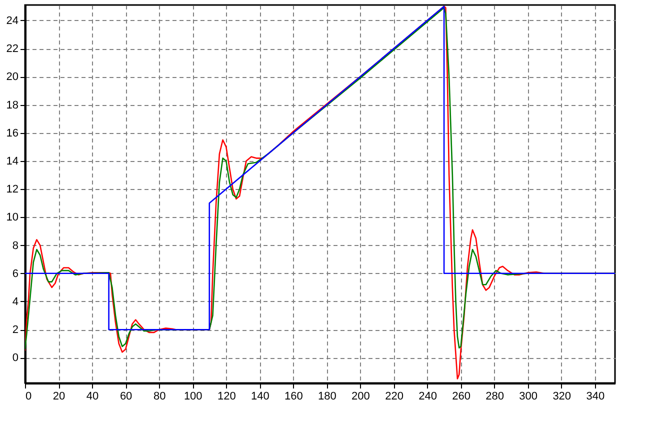 This screenshot has height=432, width=649. Describe the element at coordinates (12, 105) in the screenshot. I see `y-tick-label: 18` at that location.